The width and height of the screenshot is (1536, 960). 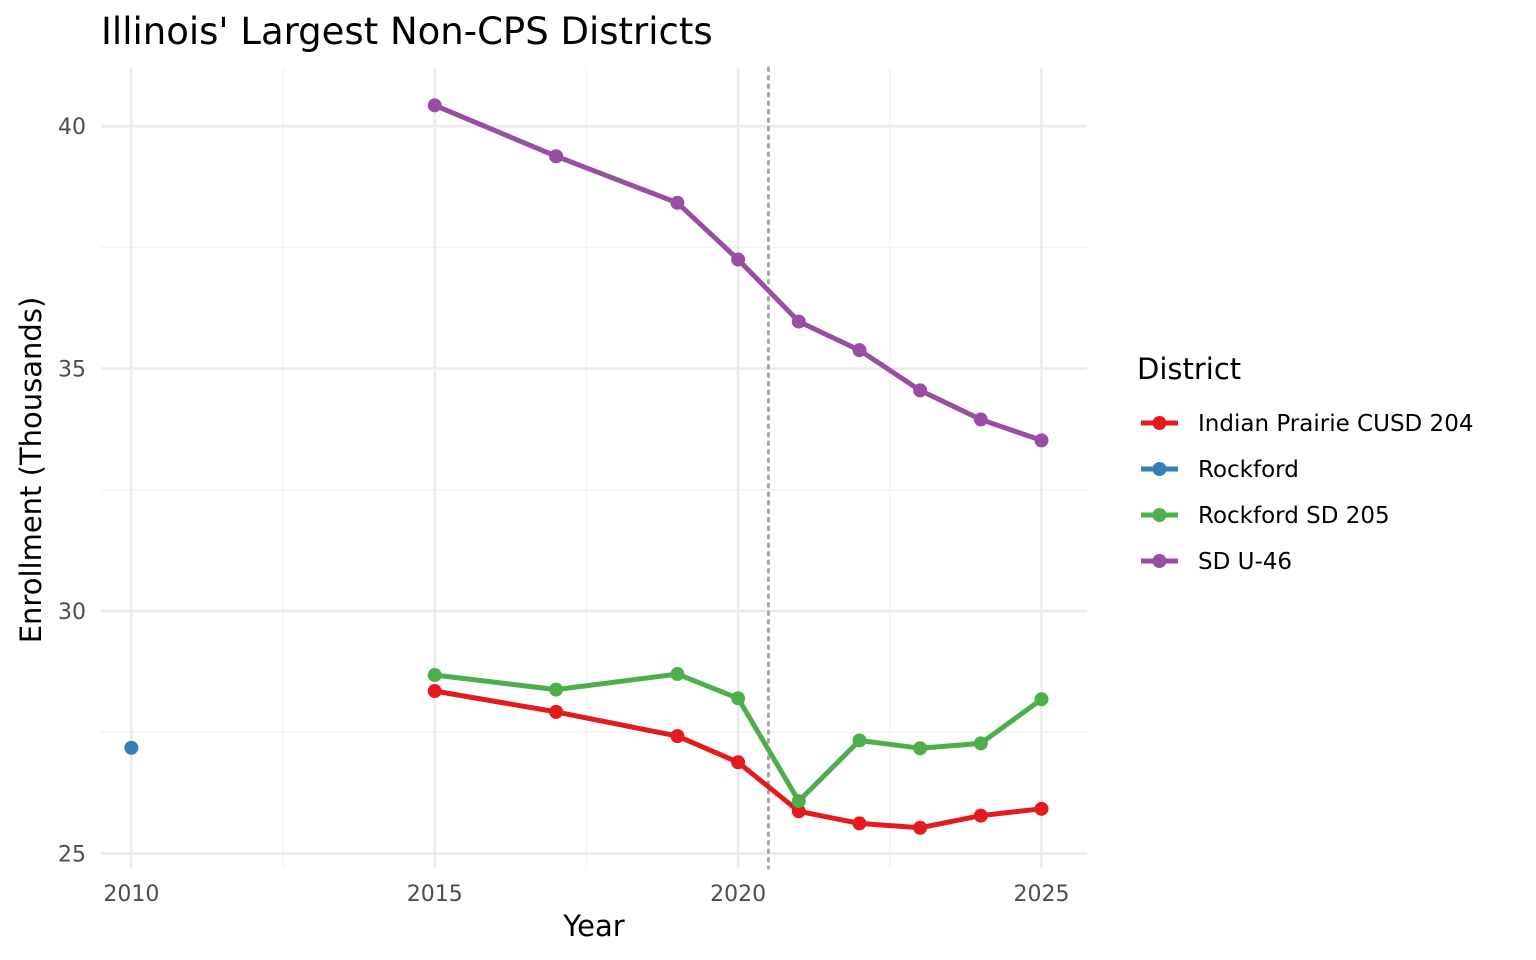 I want to click on series-rockford, so click(x=131, y=747).